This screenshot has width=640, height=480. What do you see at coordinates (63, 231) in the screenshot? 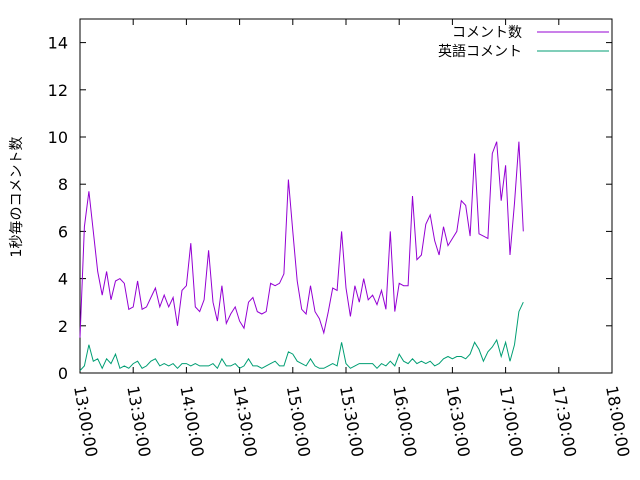
I see `y-tick-label: 6` at bounding box center [63, 231].